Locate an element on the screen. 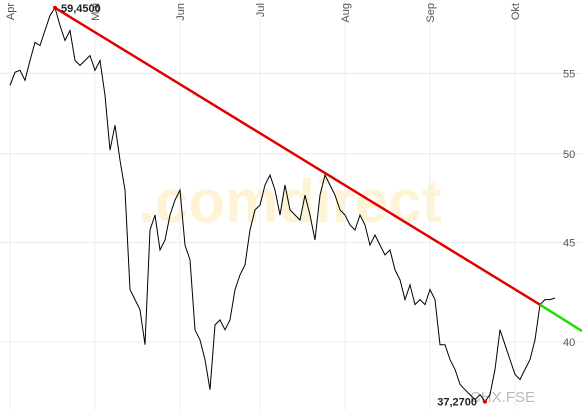 This screenshot has width=582, height=410. y-tick-label: 50 is located at coordinates (569, 155).